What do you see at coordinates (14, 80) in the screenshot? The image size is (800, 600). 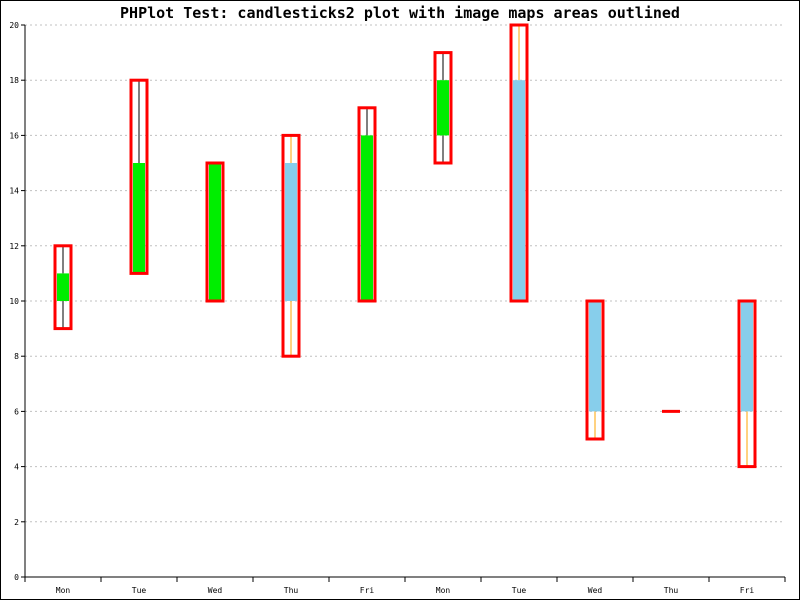 I see `y-tick-label: 18` at bounding box center [14, 80].